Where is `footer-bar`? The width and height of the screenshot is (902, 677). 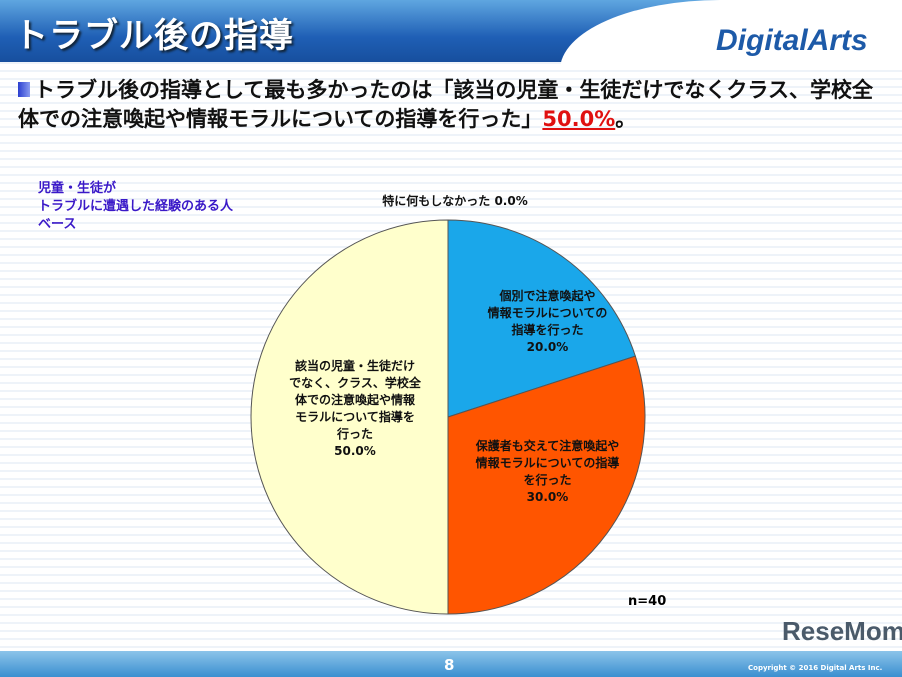 footer-bar is located at coordinates (451, 664).